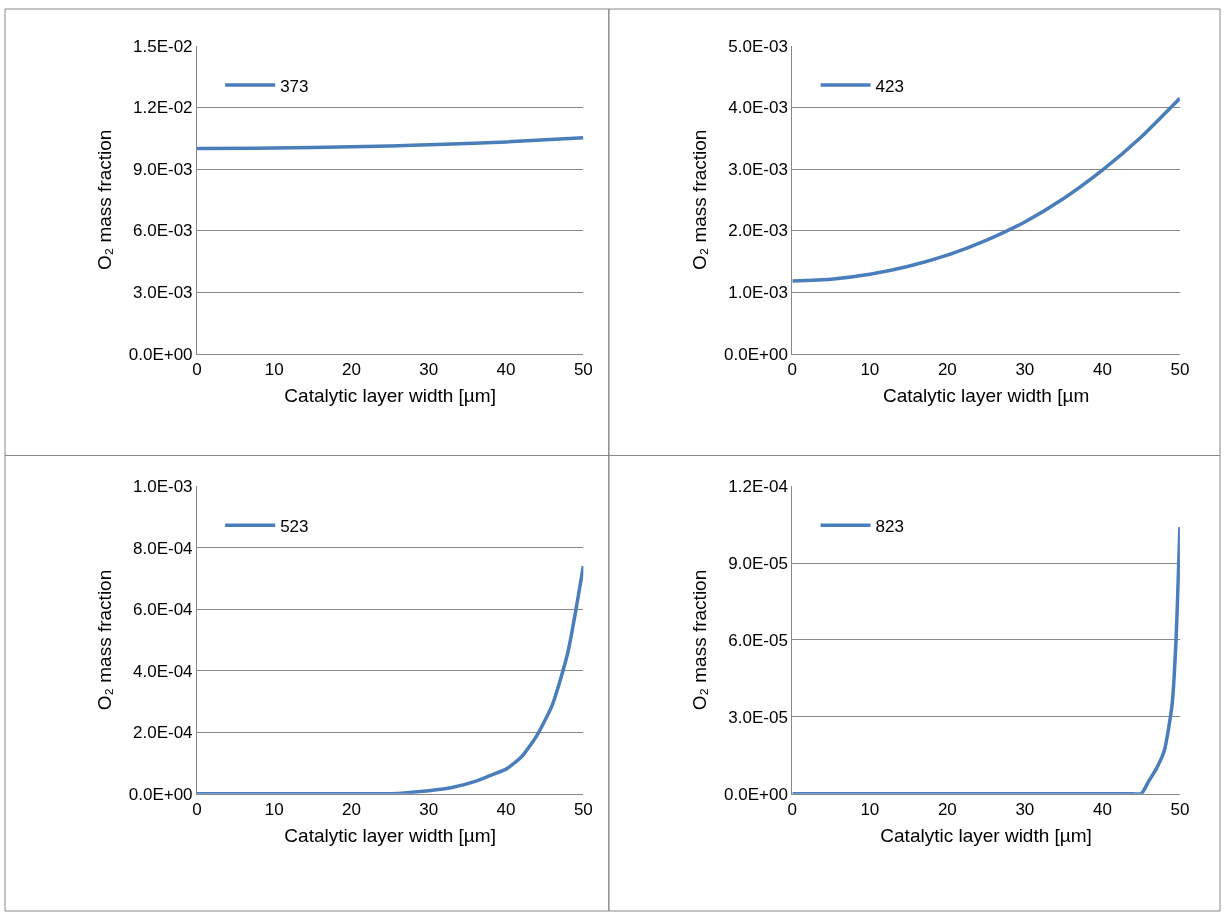 This screenshot has width=1229, height=921. Describe the element at coordinates (986, 395) in the screenshot. I see `x-axis-title: Catalytic layer width [µm` at that location.